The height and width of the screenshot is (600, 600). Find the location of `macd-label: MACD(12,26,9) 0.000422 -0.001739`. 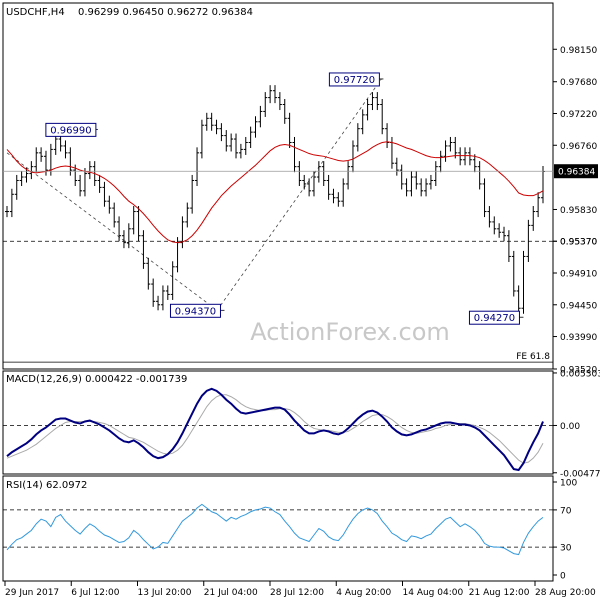

macd-label: MACD(12,26,9) 0.000422 -0.001739 is located at coordinates (96, 379).